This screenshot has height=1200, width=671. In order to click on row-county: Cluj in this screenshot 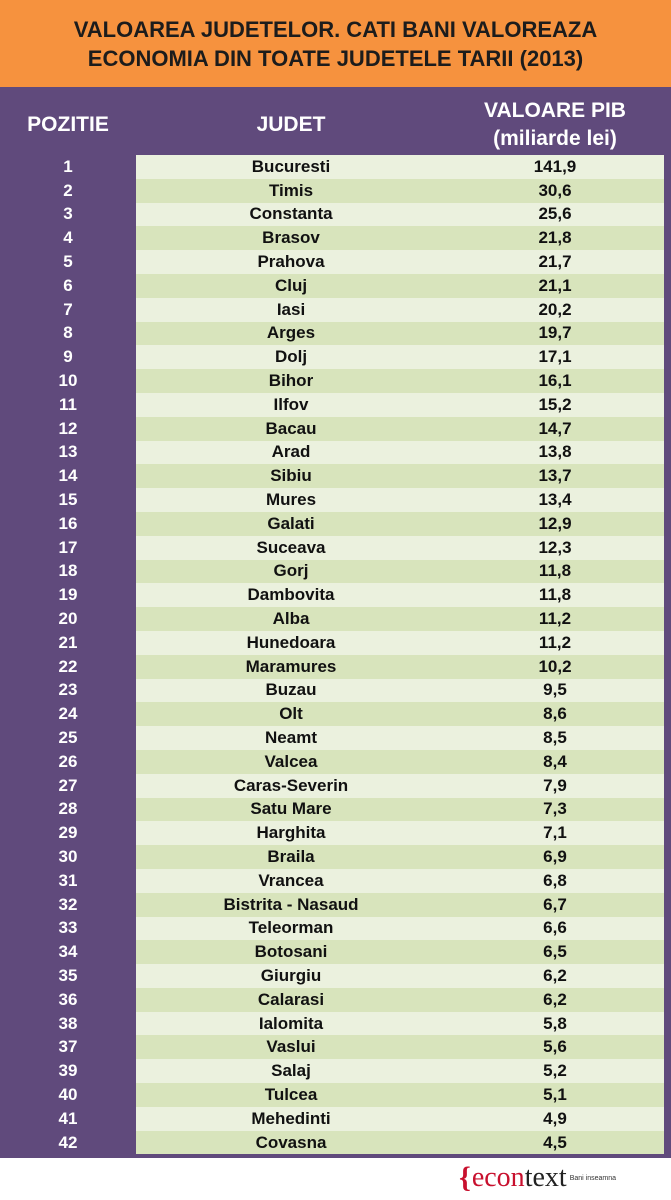, I will do `click(291, 285)`.